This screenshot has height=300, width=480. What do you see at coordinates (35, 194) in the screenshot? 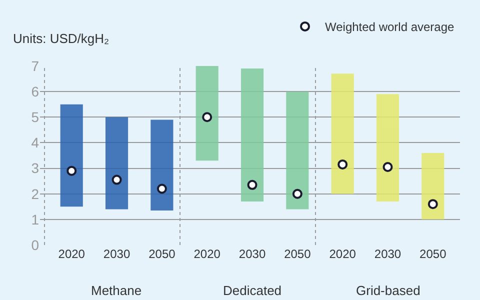
I see `y-tick-label: 2` at bounding box center [35, 194].